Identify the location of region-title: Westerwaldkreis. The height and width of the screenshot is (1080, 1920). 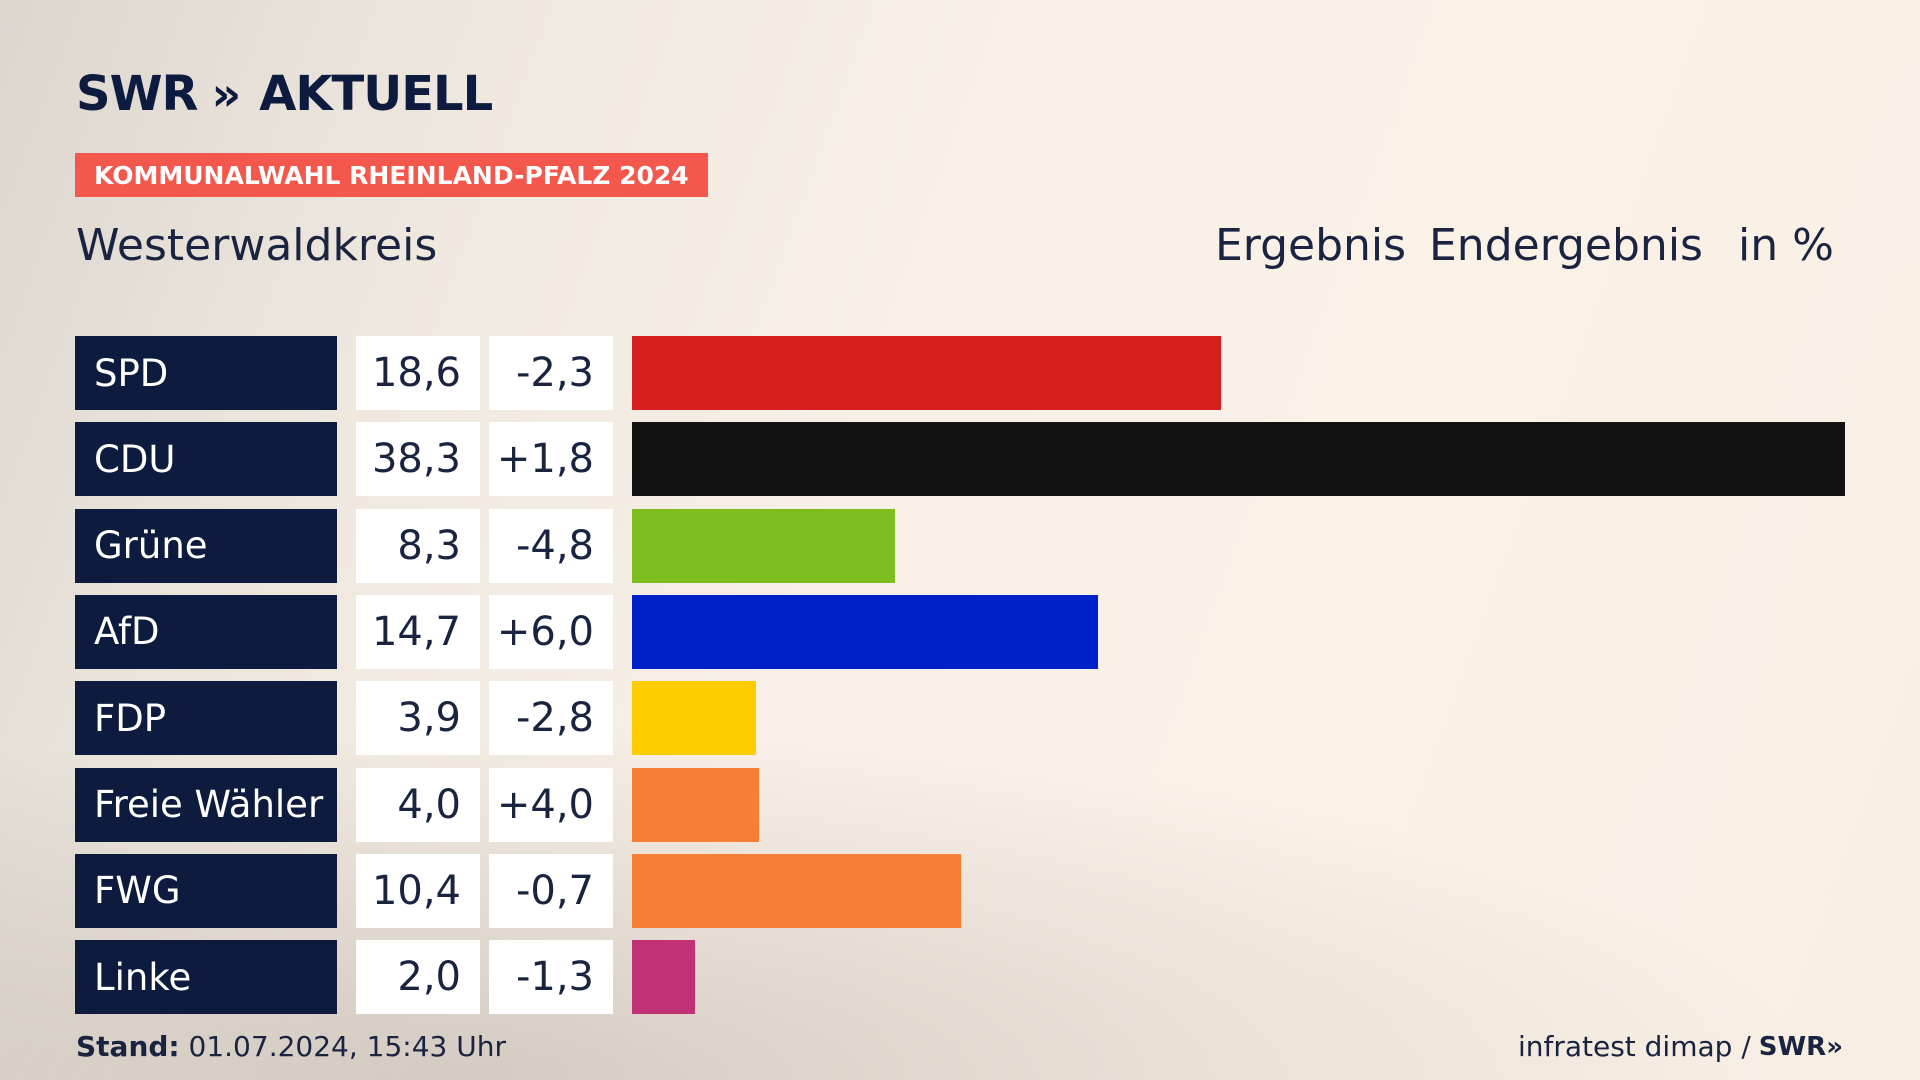
(257, 245).